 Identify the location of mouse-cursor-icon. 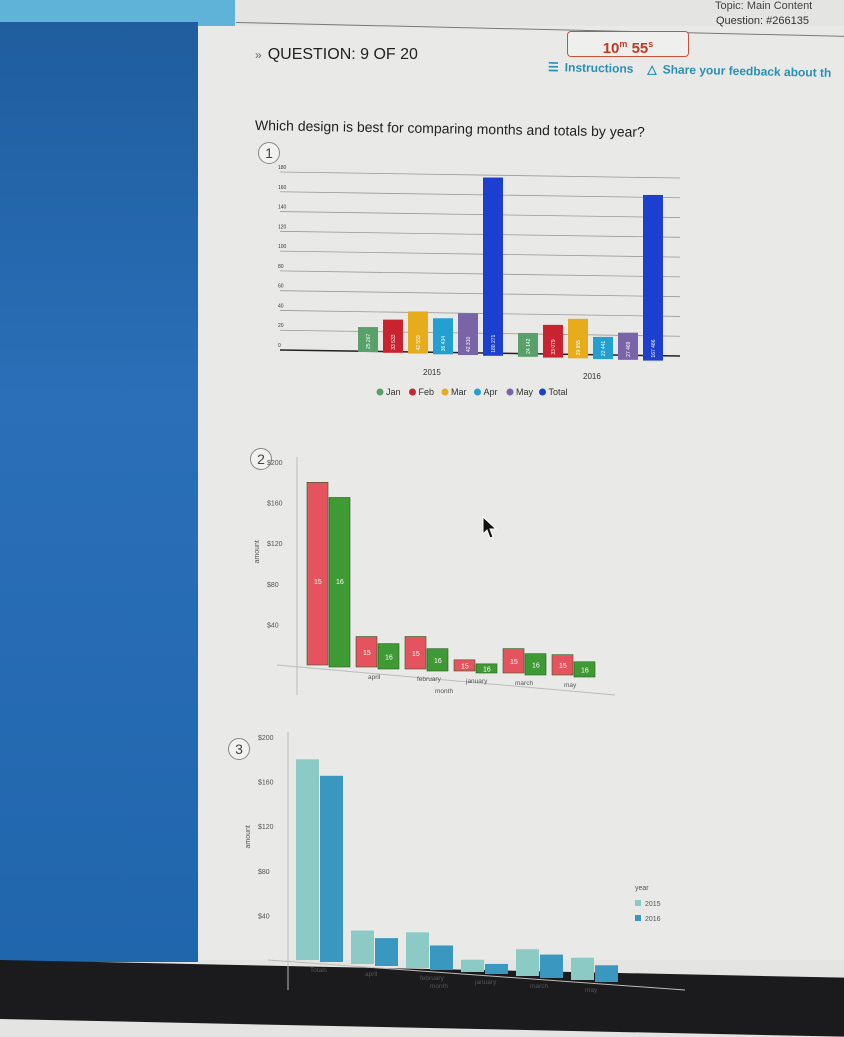
(490, 527).